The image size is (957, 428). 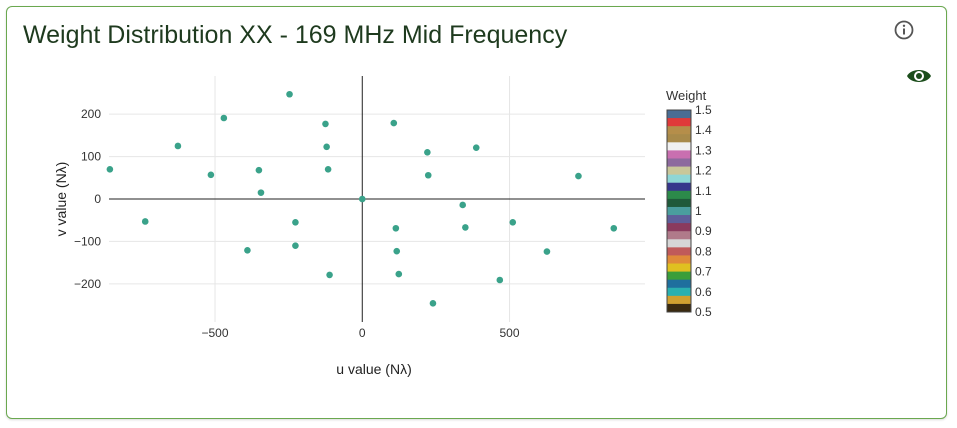 What do you see at coordinates (904, 30) in the screenshot?
I see `info-icon` at bounding box center [904, 30].